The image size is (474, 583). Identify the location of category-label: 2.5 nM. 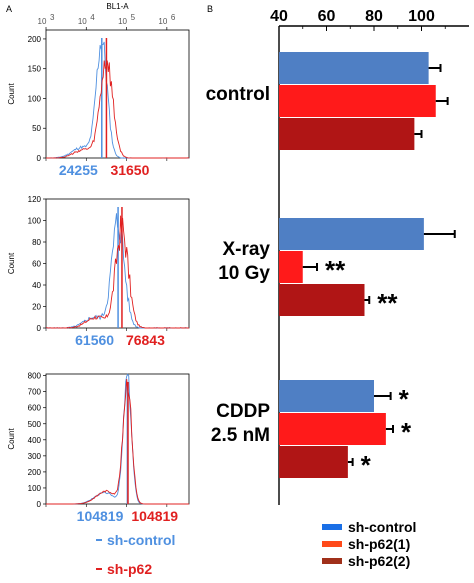
(240, 435).